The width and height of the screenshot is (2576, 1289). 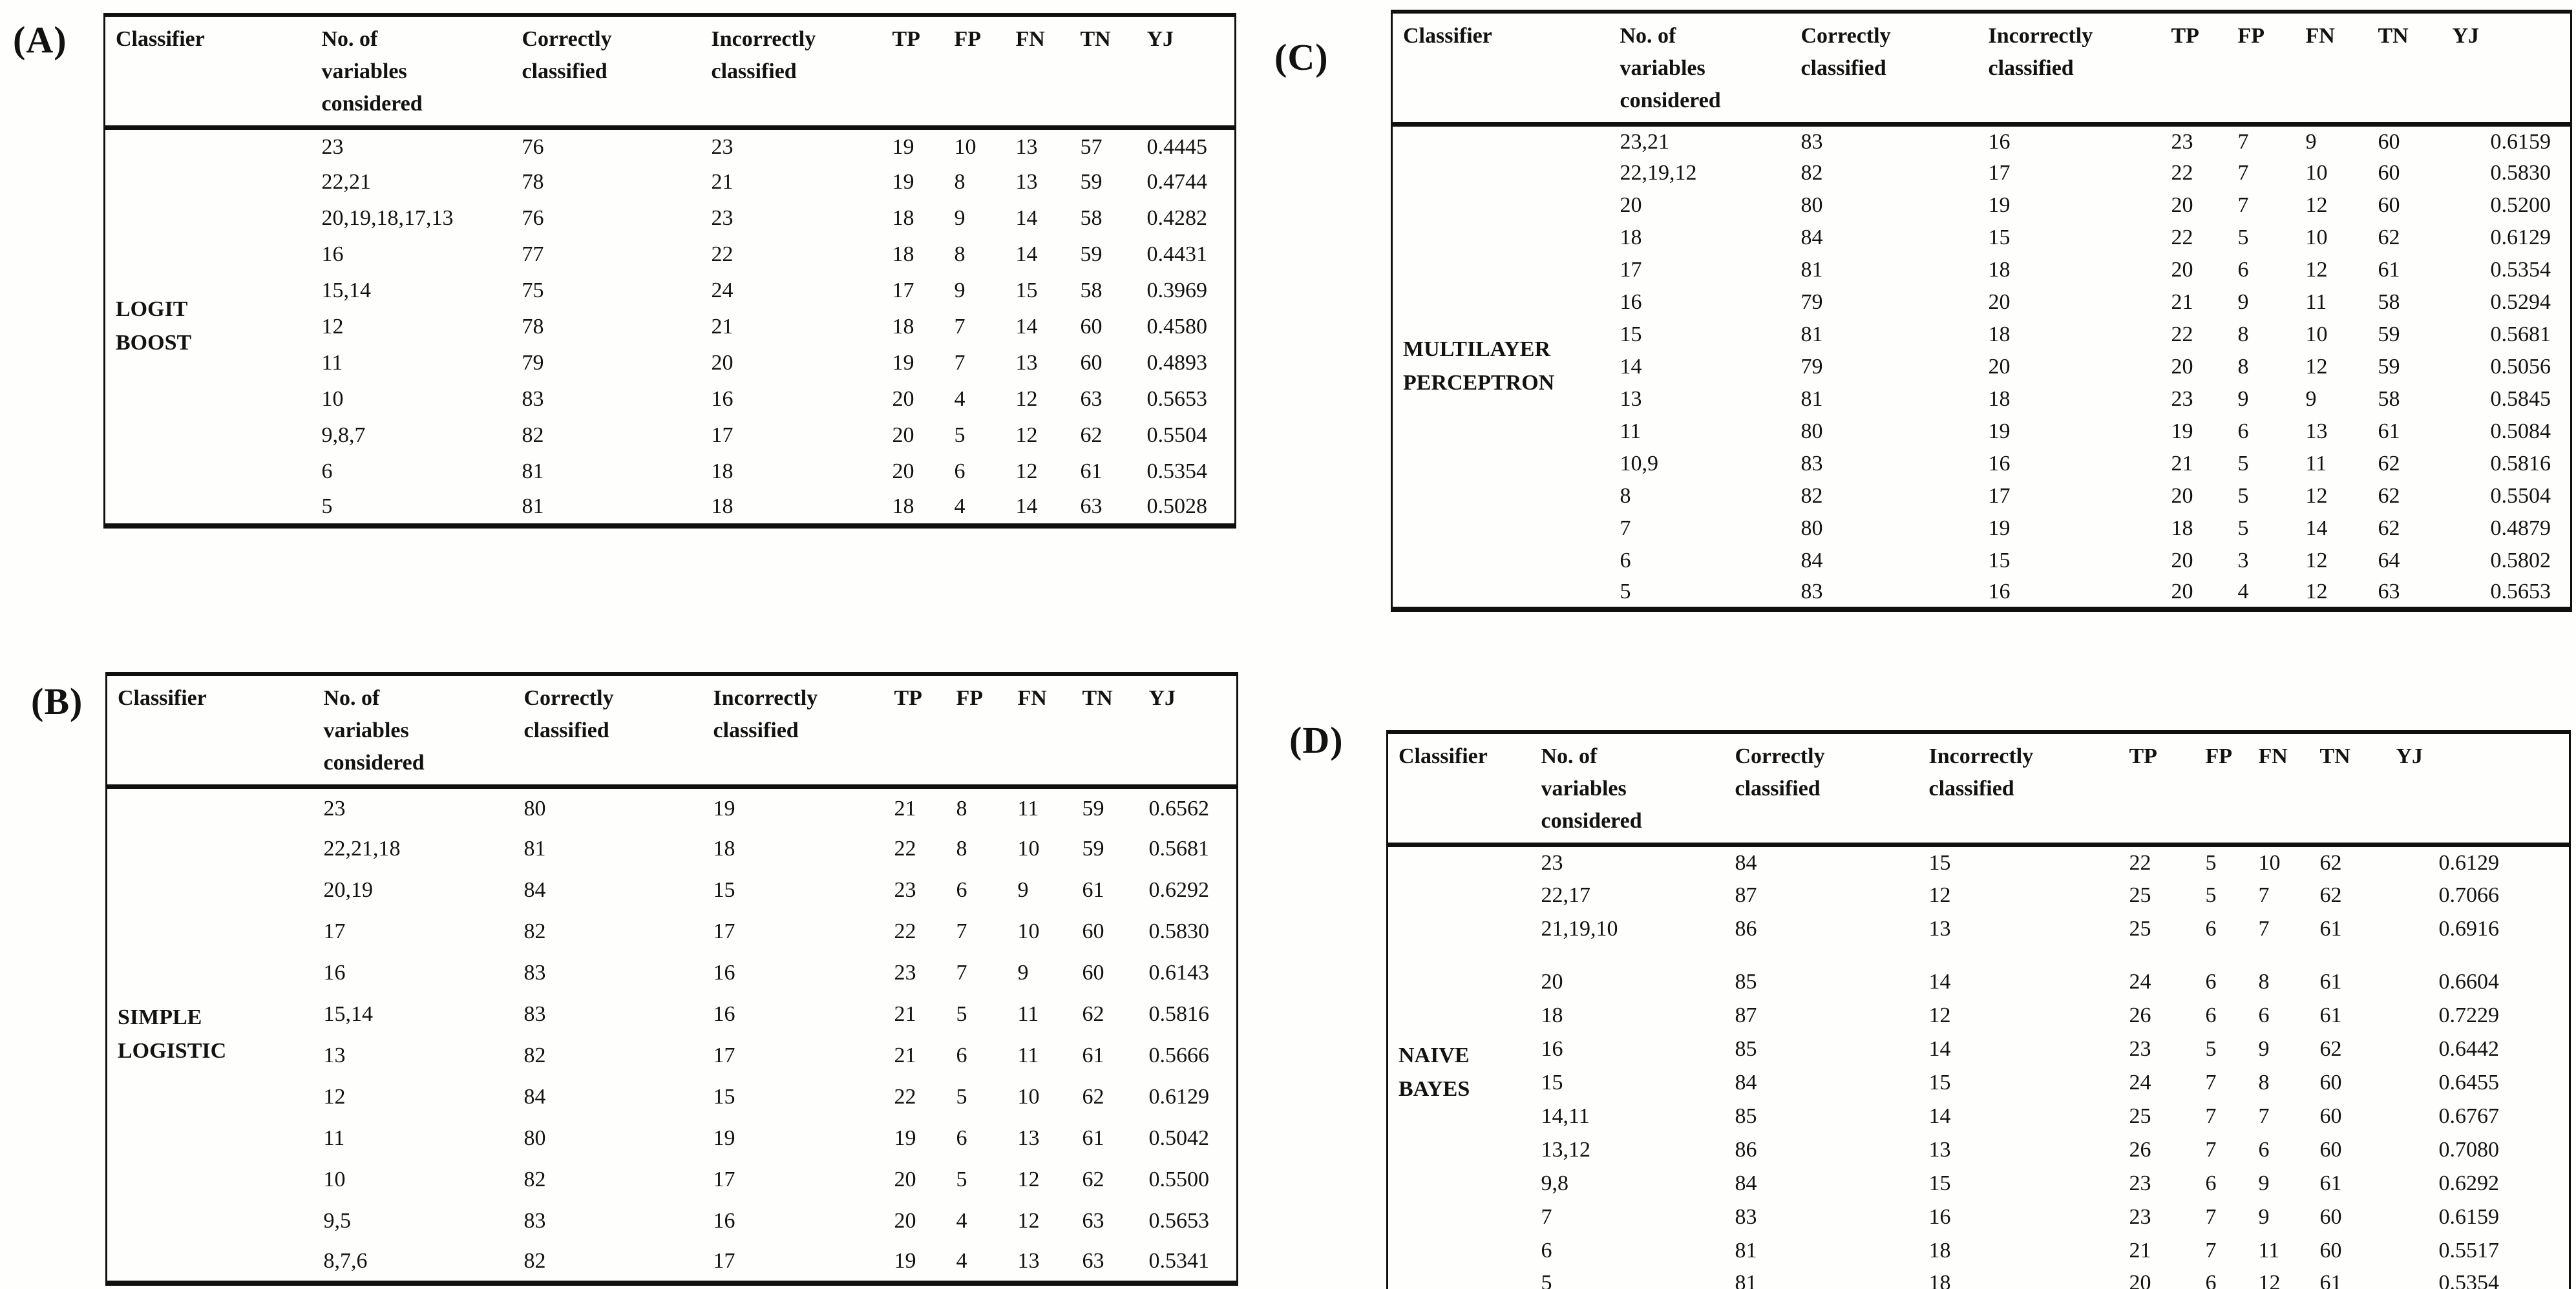 What do you see at coordinates (1631, 398) in the screenshot?
I see `cell-vars: 13` at bounding box center [1631, 398].